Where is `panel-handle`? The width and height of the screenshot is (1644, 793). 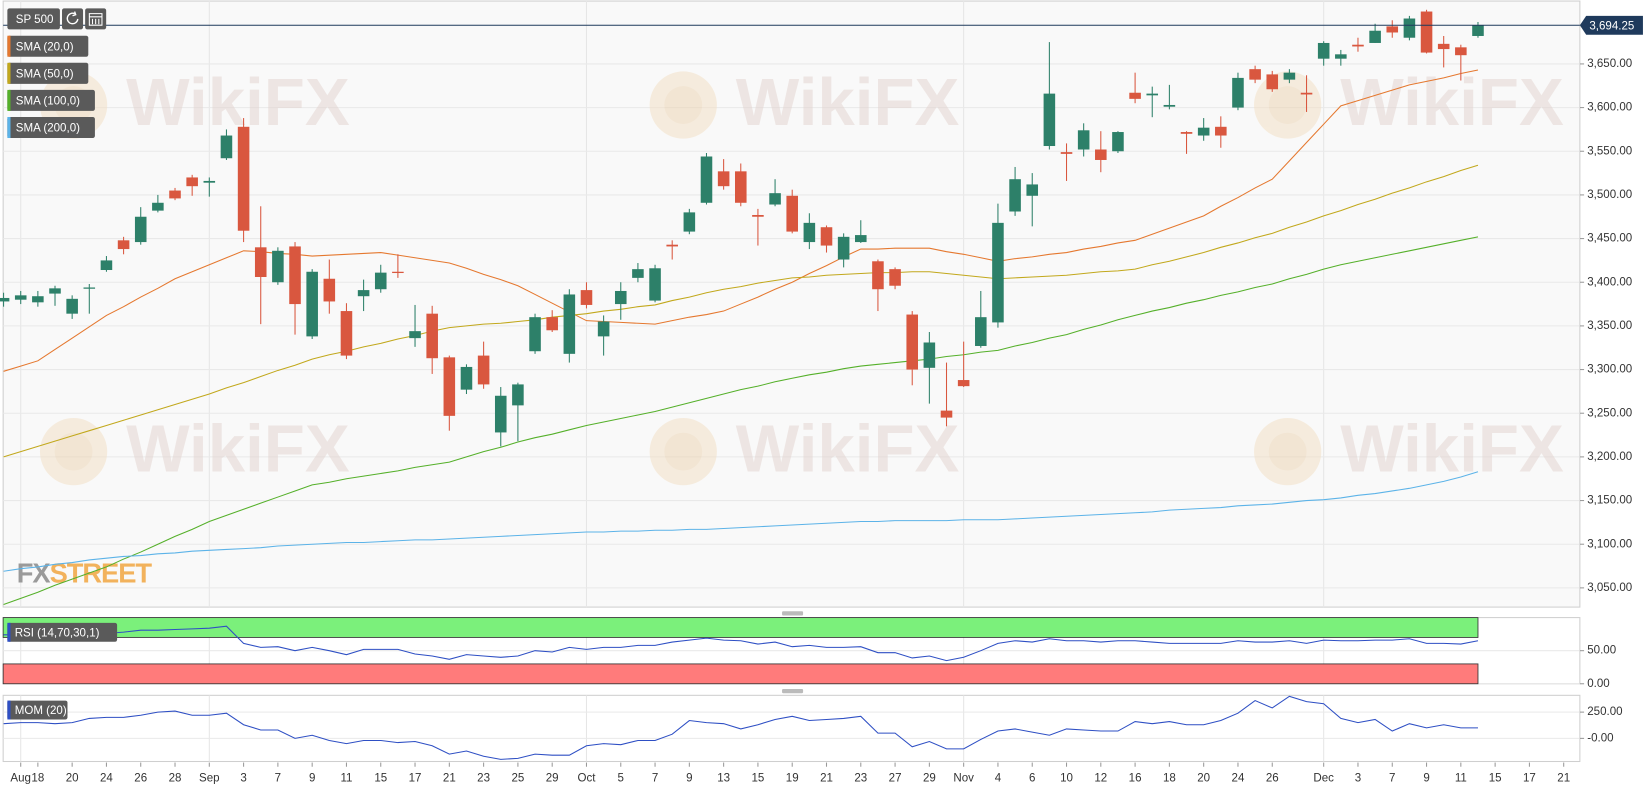
panel-handle is located at coordinates (793, 613).